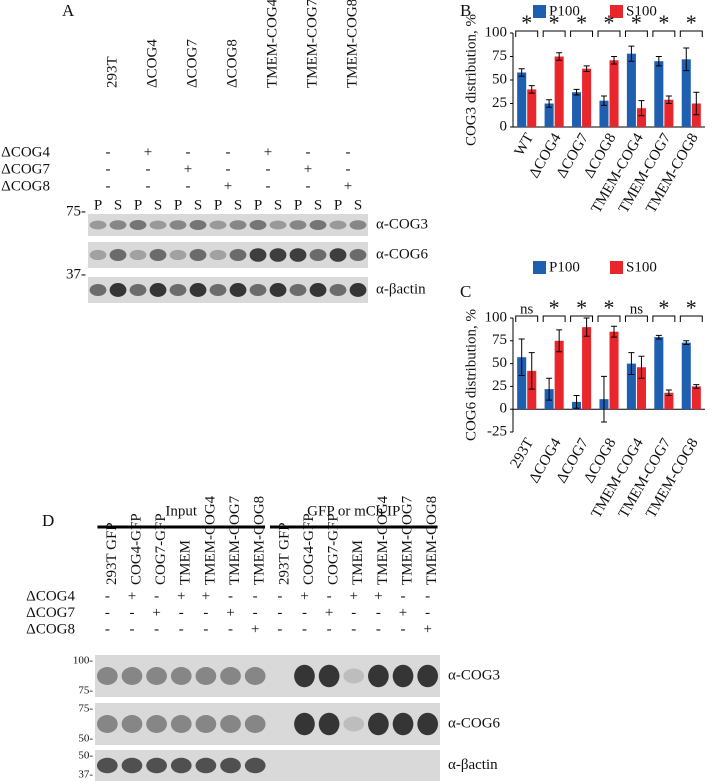  What do you see at coordinates (465, 10) in the screenshot?
I see `panel-label: B` at bounding box center [465, 10].